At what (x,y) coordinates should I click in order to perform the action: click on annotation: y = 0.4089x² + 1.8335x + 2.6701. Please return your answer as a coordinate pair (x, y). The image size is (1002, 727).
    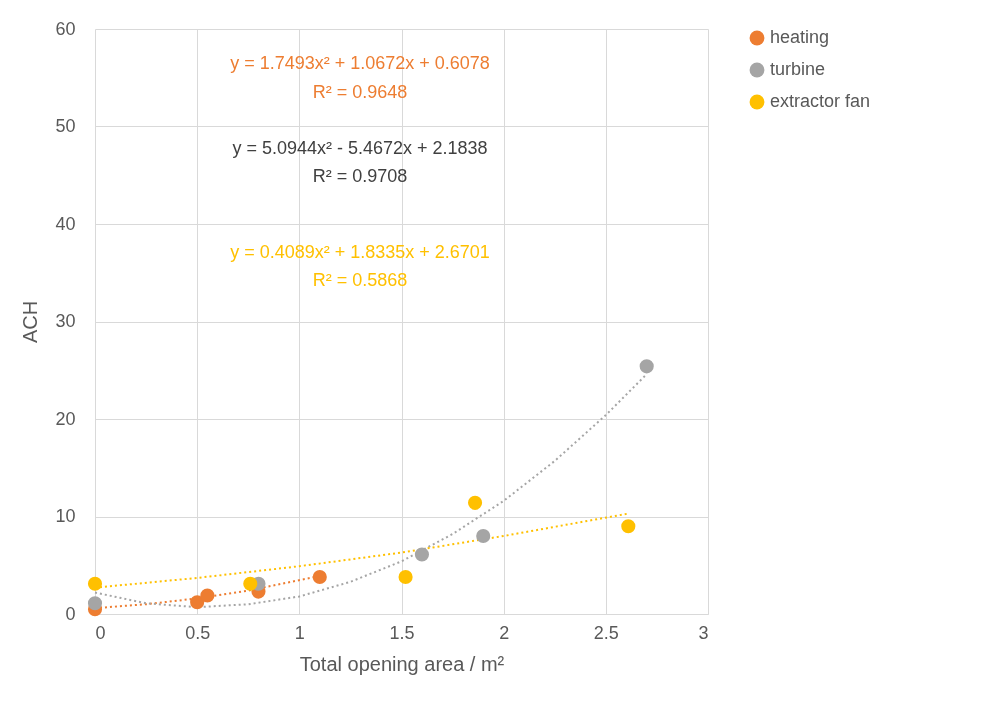
    Looking at the image, I should click on (360, 252).